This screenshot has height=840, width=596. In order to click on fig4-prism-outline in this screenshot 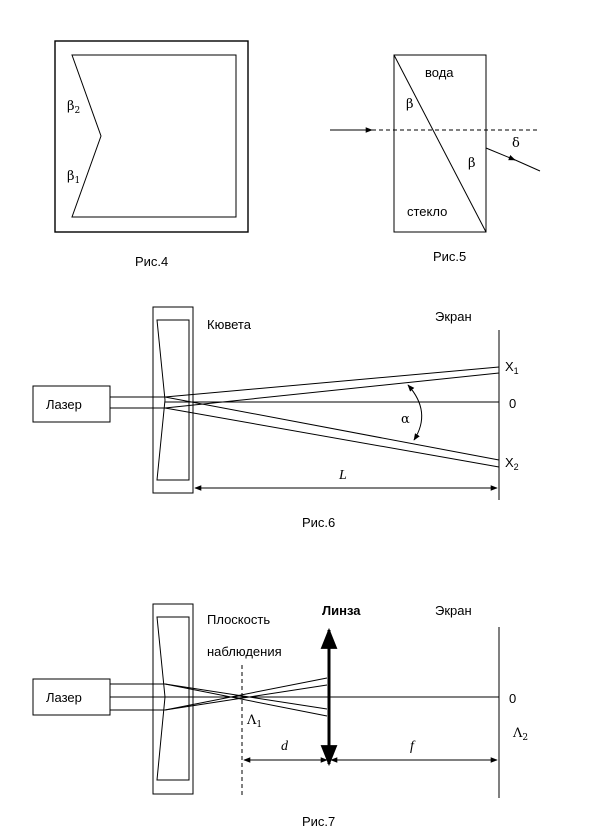, I will do `click(154, 136)`.